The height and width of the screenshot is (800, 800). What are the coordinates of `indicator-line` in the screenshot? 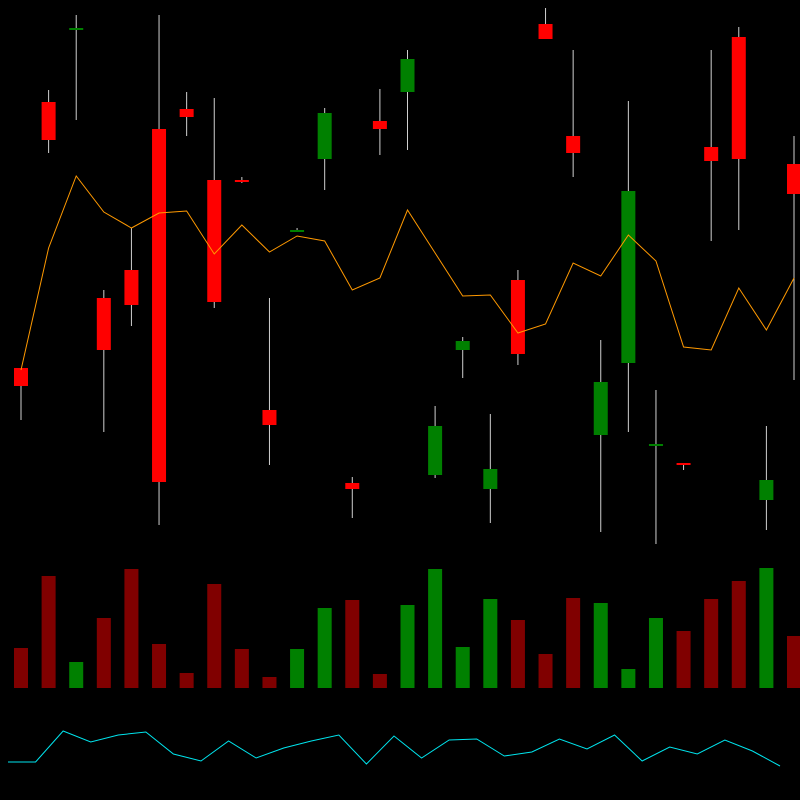 It's located at (394, 748).